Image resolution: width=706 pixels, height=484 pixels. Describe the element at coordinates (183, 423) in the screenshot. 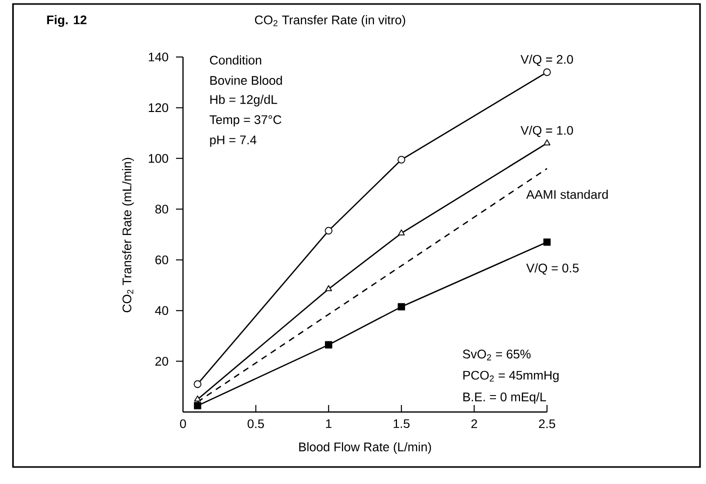

I see `x-tick-label: 0` at that location.